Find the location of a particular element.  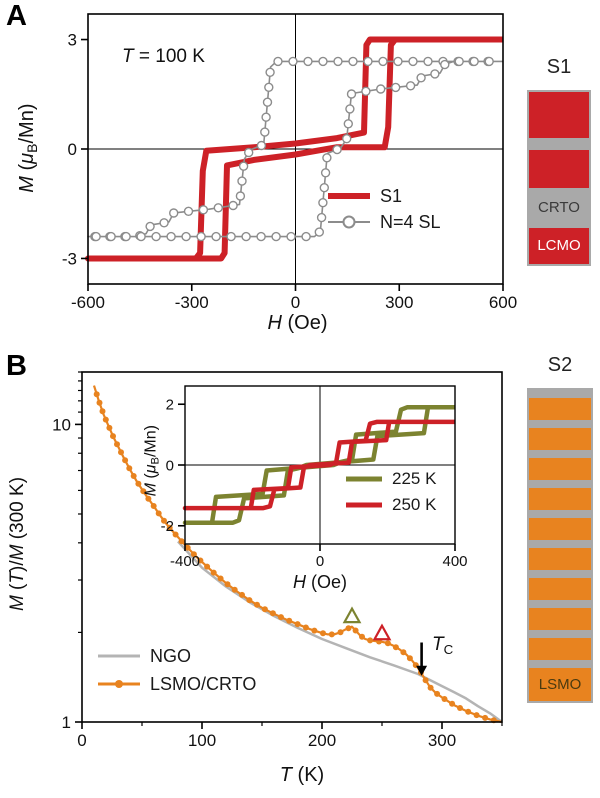

legend-label-ngo: NGO is located at coordinates (171, 655).